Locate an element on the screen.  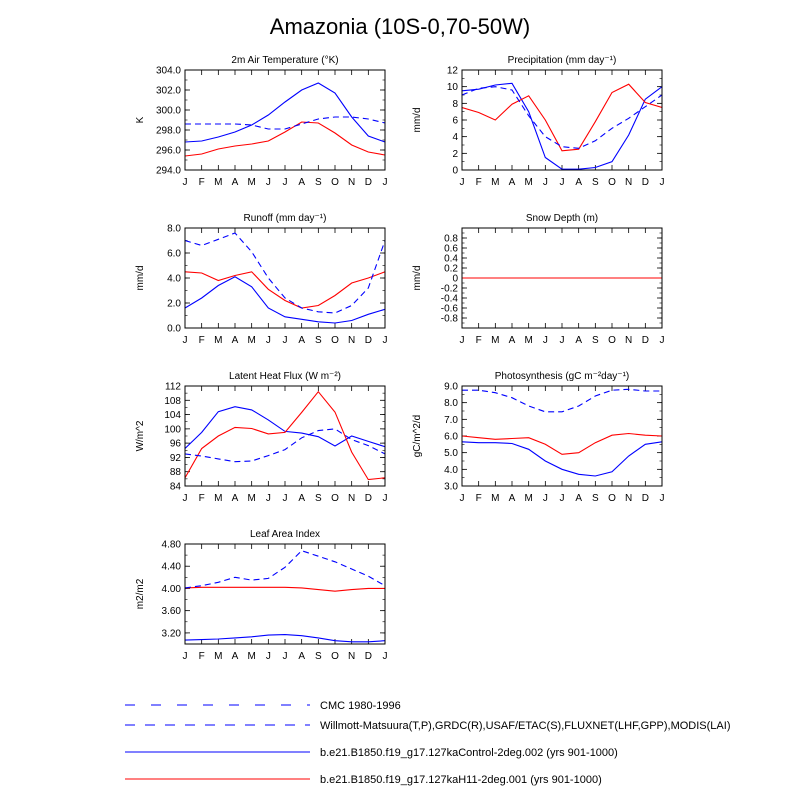
y-tick-label: 10 is located at coordinates (453, 87).